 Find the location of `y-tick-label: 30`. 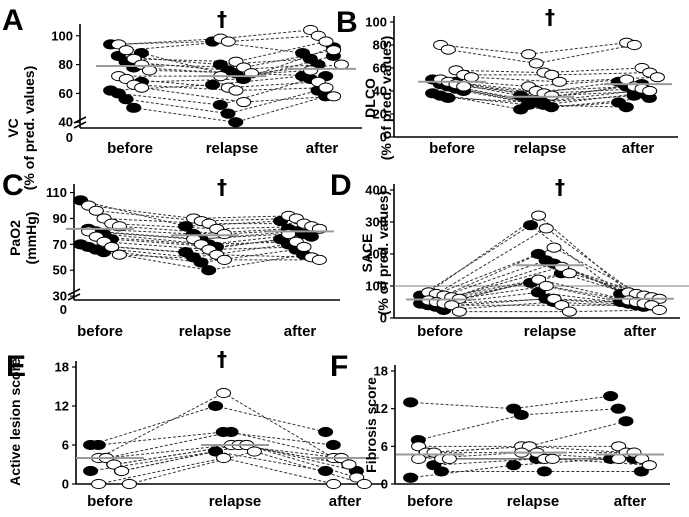

y-tick-label: 30 is located at coordinates (60, 296).